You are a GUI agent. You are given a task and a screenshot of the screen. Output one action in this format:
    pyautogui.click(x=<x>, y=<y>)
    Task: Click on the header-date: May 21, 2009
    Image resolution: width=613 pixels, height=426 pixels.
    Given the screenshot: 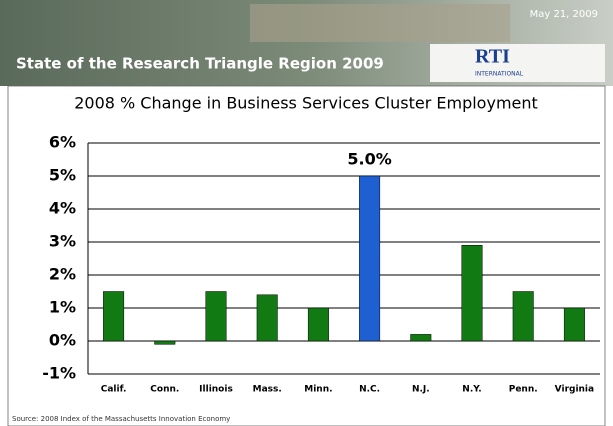 What is the action you would take?
    pyautogui.click(x=564, y=14)
    